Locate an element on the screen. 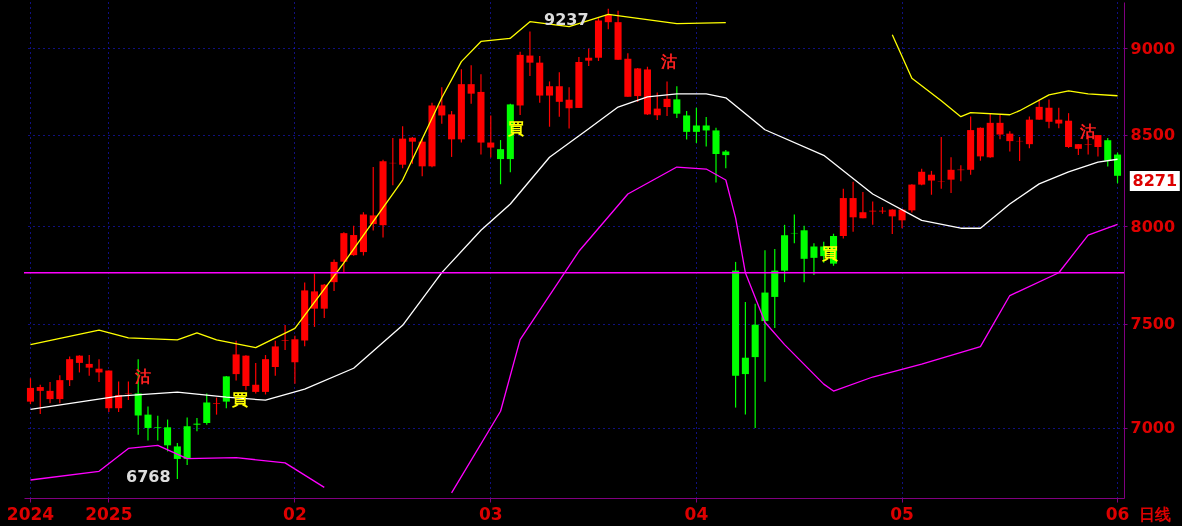 This screenshot has width=1182, height=526. text: 8271 is located at coordinates (1155, 181).